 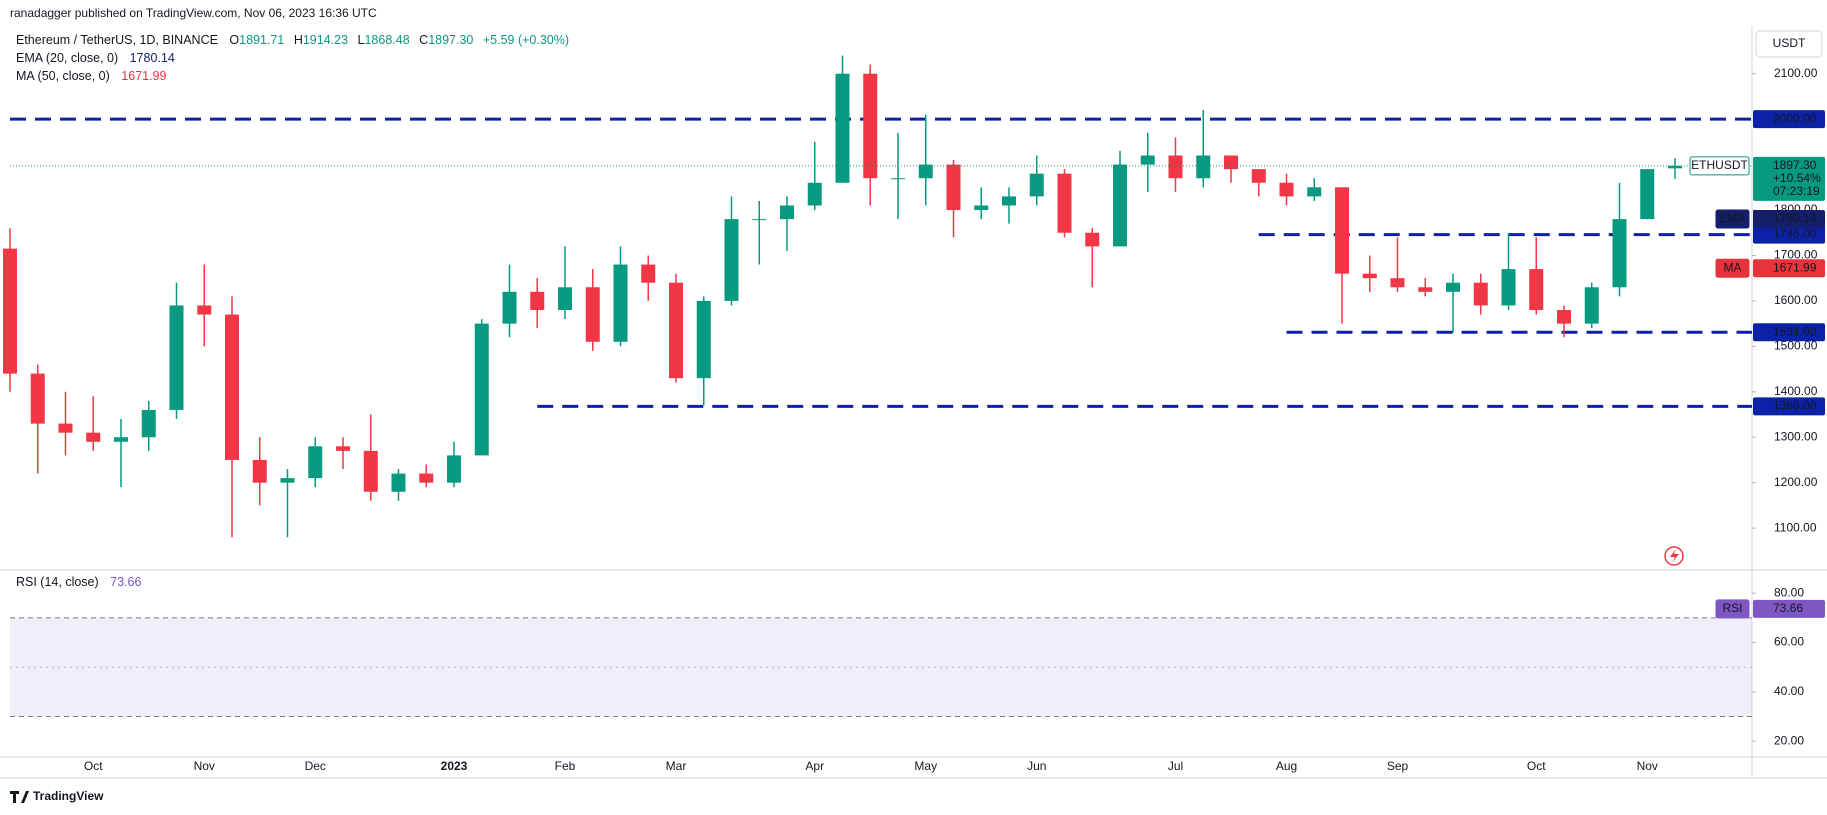 What do you see at coordinates (1398, 766) in the screenshot?
I see `x-tick-label: Sep` at bounding box center [1398, 766].